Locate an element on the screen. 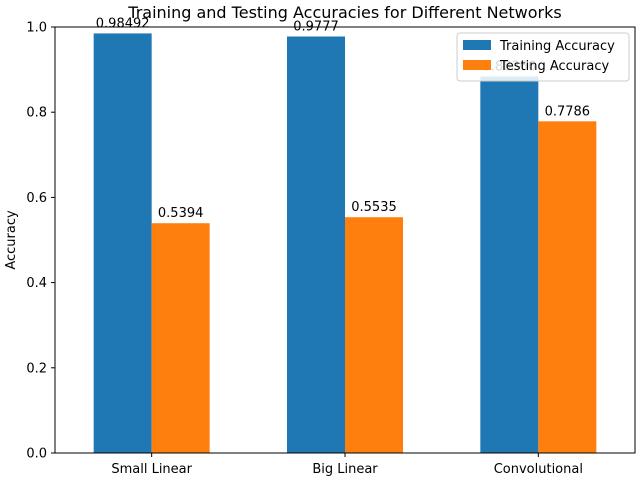 The height and width of the screenshot is (480, 640). legend-box is located at coordinates (543, 57).